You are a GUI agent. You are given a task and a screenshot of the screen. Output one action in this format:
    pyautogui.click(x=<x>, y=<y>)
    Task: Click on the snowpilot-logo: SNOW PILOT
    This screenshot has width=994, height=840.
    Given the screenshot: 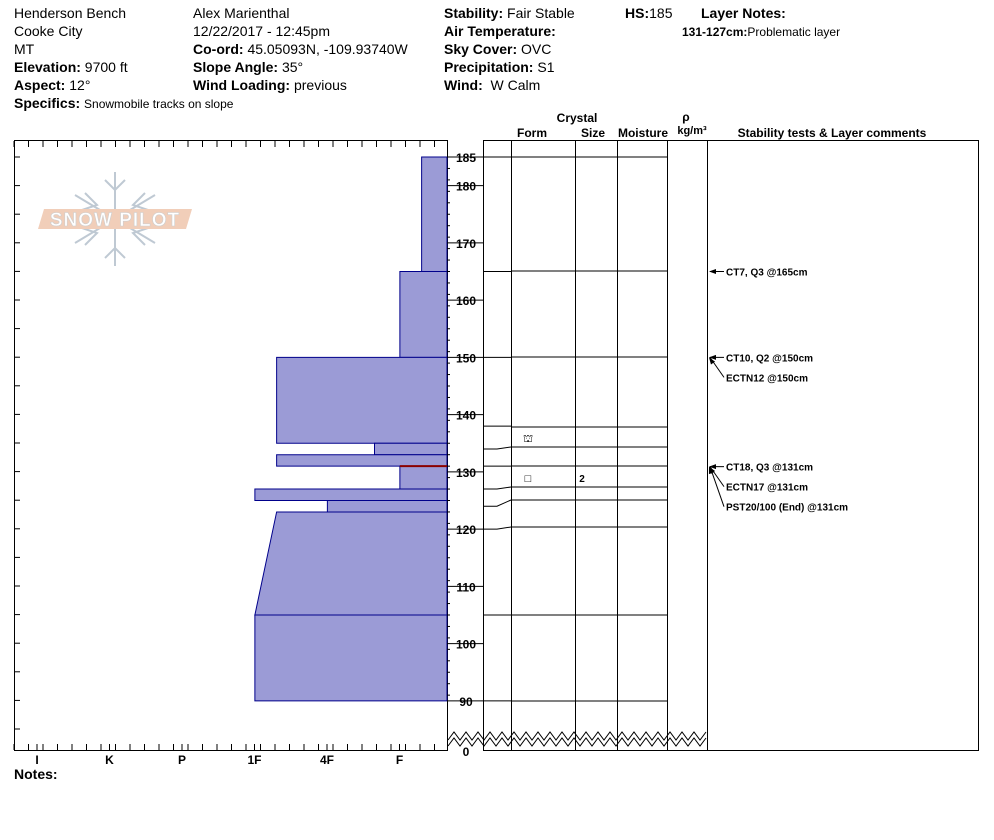 What is the action you would take?
    pyautogui.click(x=115, y=219)
    